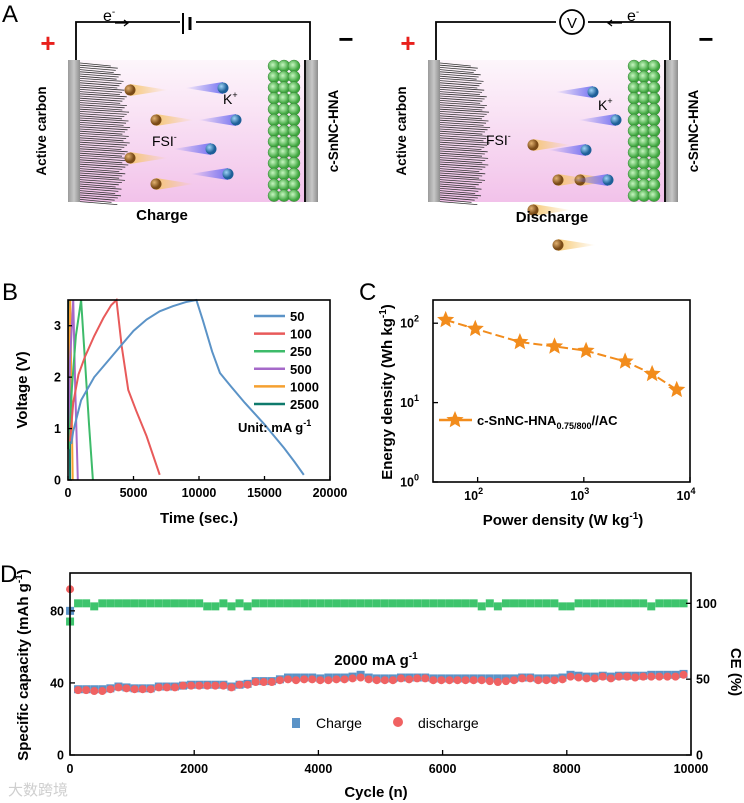 Image resolution: width=744 pixels, height=803 pixels. What do you see at coordinates (448, 723) in the screenshot?
I see `legend-label-discharge: discharge` at bounding box center [448, 723].